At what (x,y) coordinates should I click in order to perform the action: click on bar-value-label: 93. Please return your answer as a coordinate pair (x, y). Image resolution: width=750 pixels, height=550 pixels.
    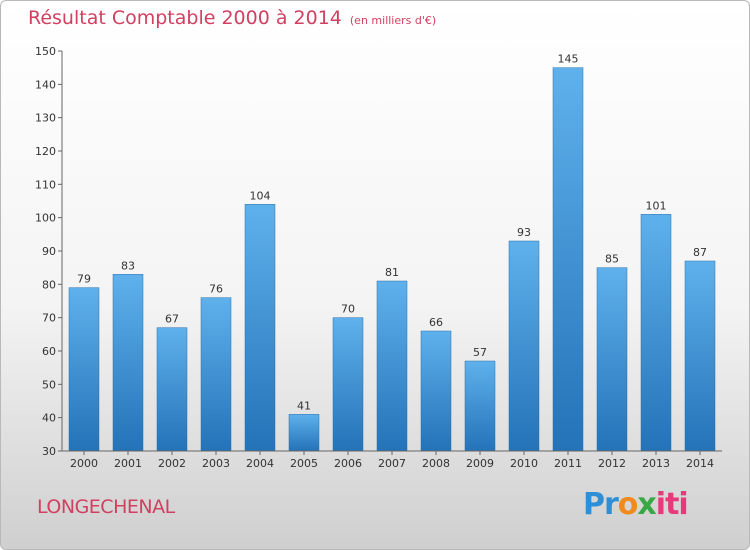
    Looking at the image, I should click on (524, 232).